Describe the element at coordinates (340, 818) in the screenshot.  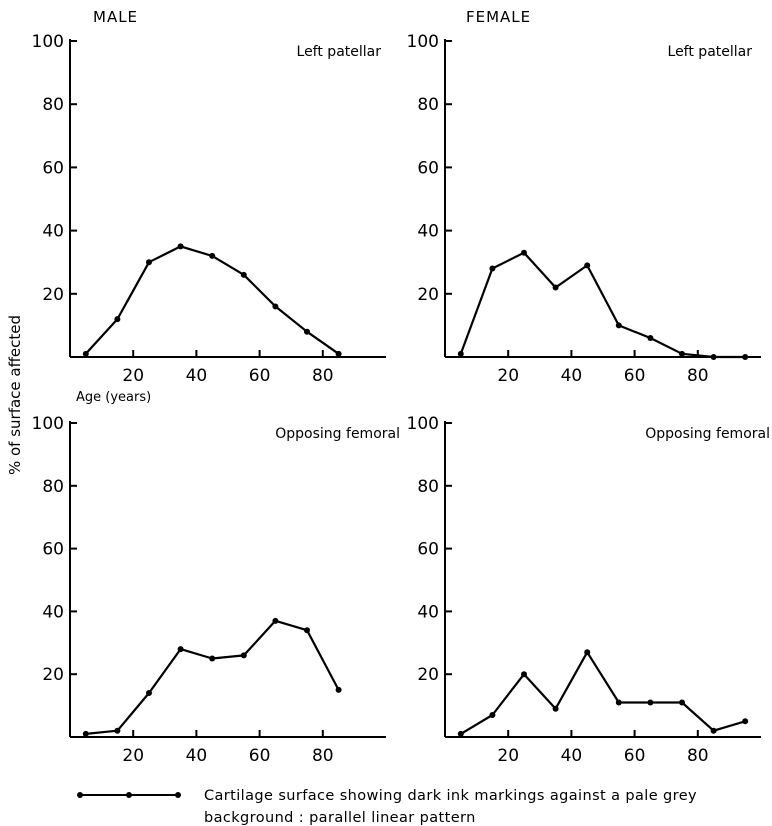
I see `legend-text-line-2: background : parallel linear pattern` at that location.